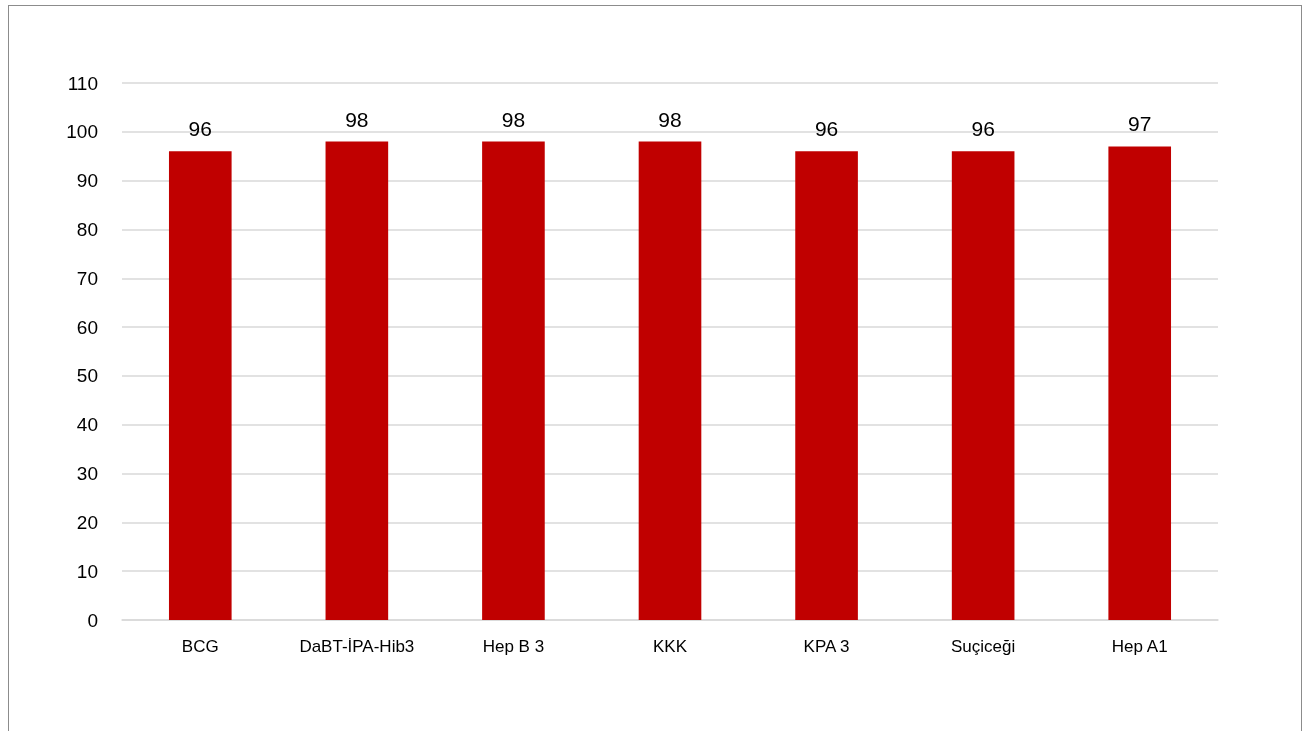 This screenshot has width=1309, height=731. Describe the element at coordinates (670, 646) in the screenshot. I see `x-tick-label: KKK` at that location.